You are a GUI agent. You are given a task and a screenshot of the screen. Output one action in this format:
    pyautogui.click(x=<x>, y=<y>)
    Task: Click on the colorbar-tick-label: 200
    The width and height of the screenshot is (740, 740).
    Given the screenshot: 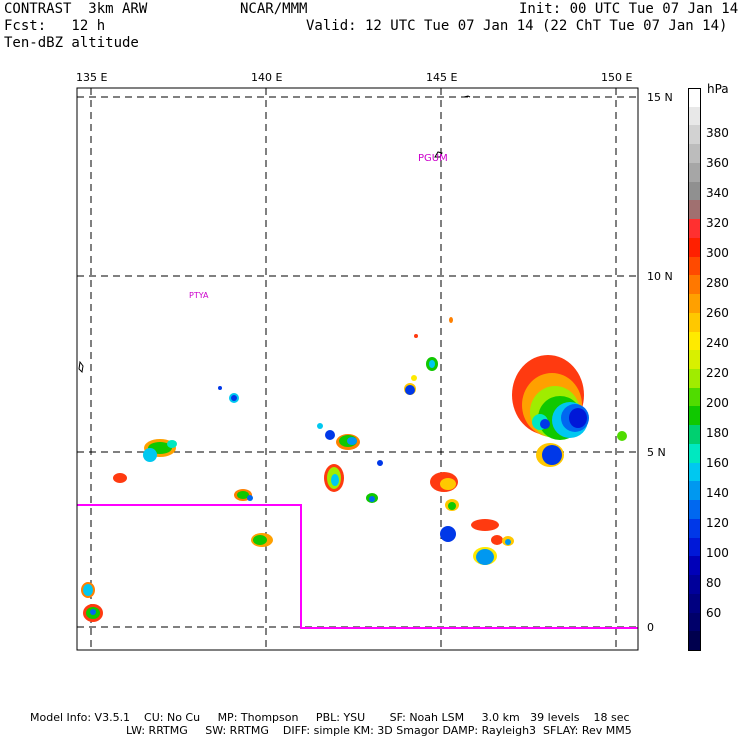 What is the action you would take?
    pyautogui.click(x=717, y=403)
    